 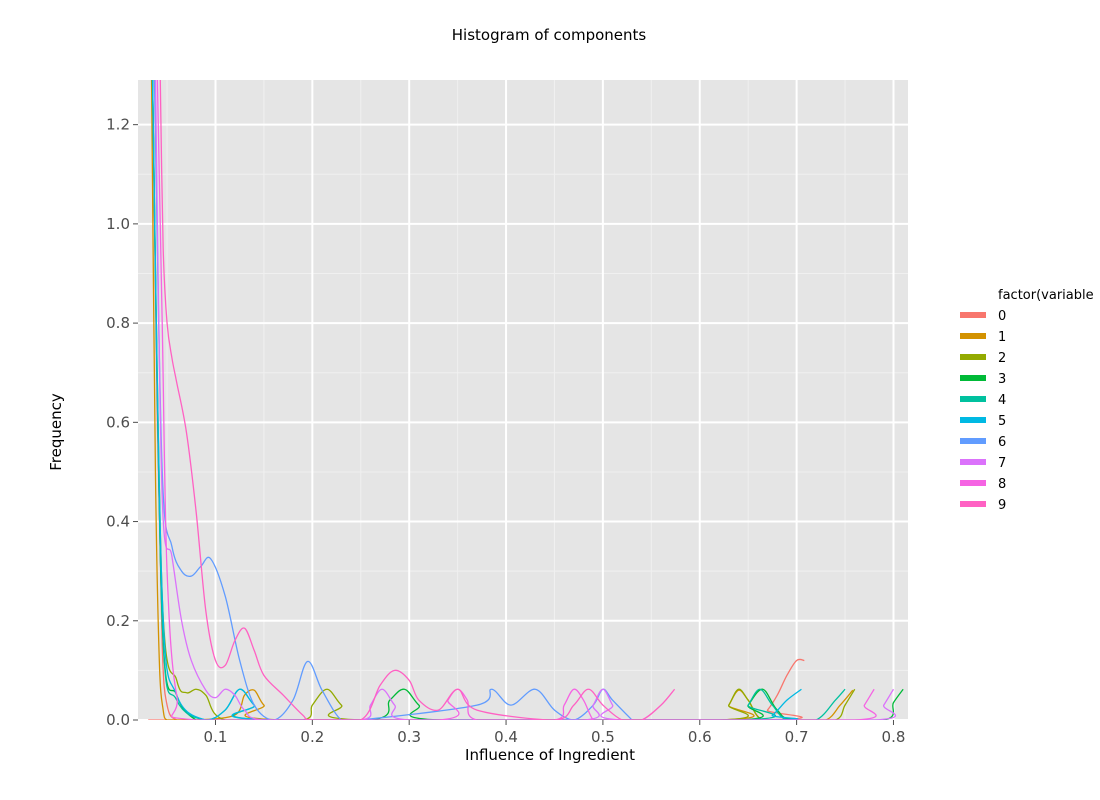 I want to click on y-tick-label: 0.4, so click(x=118, y=522).